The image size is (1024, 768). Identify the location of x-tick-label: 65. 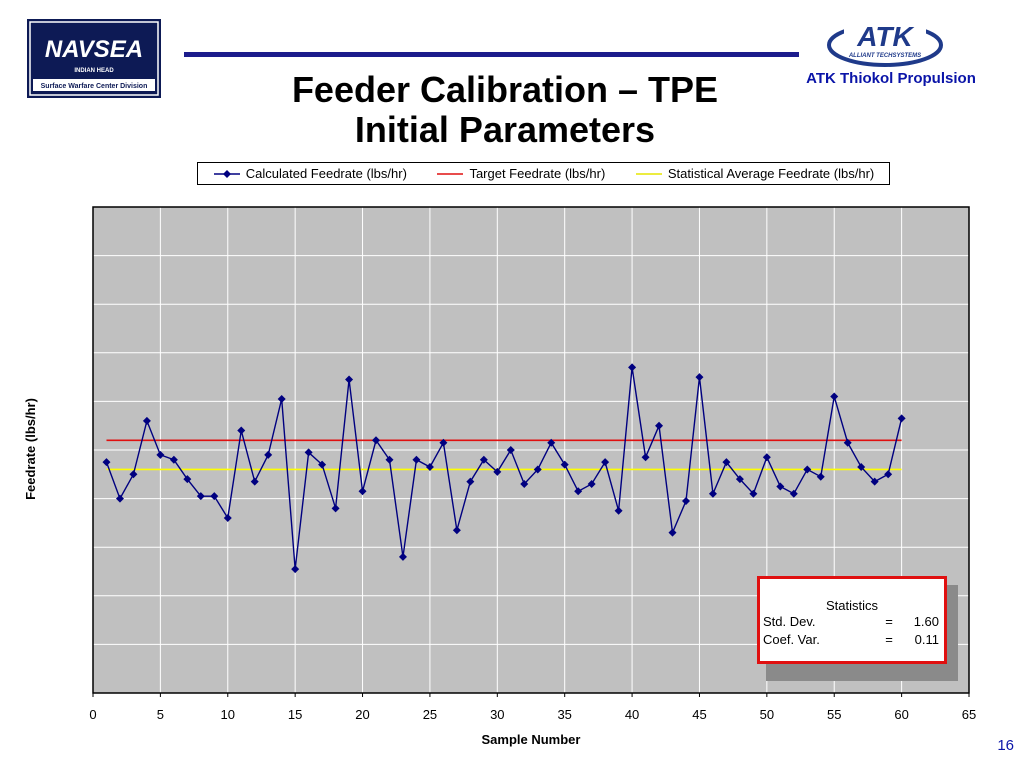
(969, 714).